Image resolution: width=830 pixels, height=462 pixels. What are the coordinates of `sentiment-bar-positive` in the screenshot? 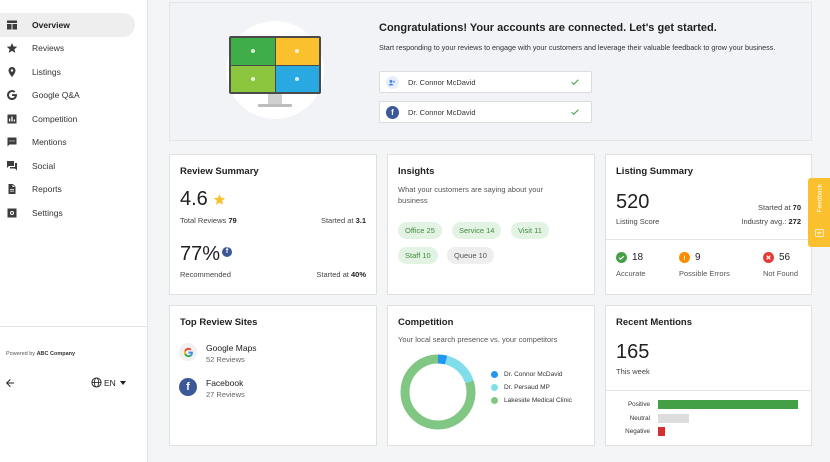 It's located at (728, 404).